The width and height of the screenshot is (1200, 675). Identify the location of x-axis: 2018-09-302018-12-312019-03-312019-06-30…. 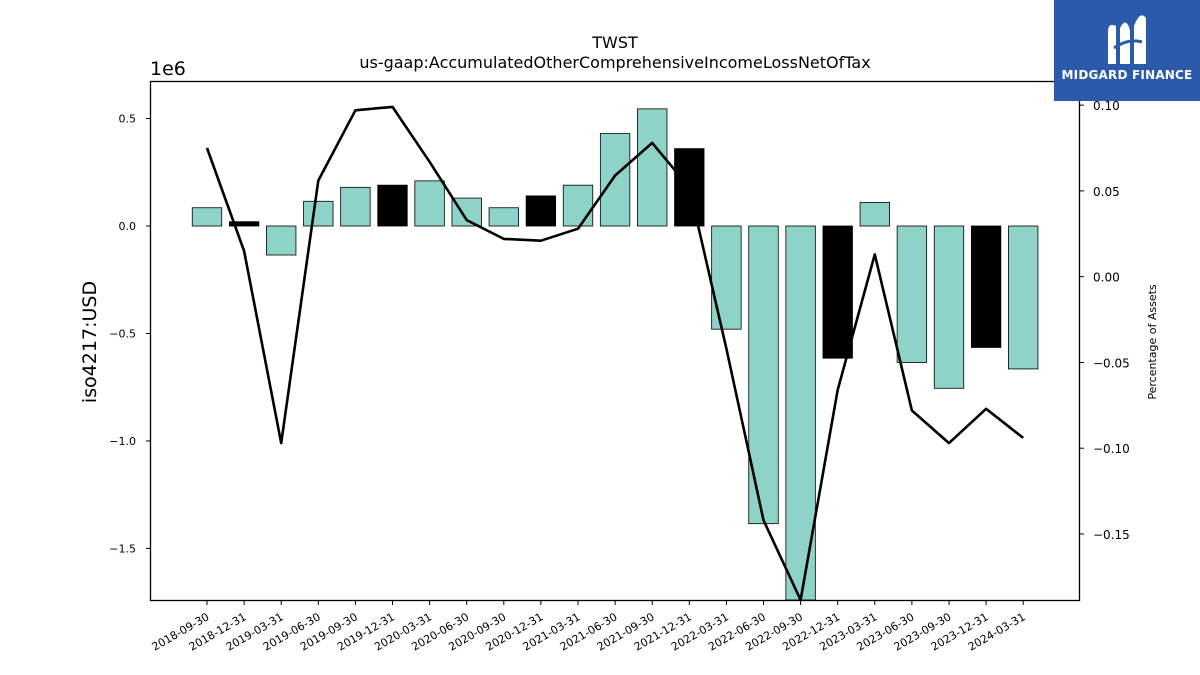
(589, 627).